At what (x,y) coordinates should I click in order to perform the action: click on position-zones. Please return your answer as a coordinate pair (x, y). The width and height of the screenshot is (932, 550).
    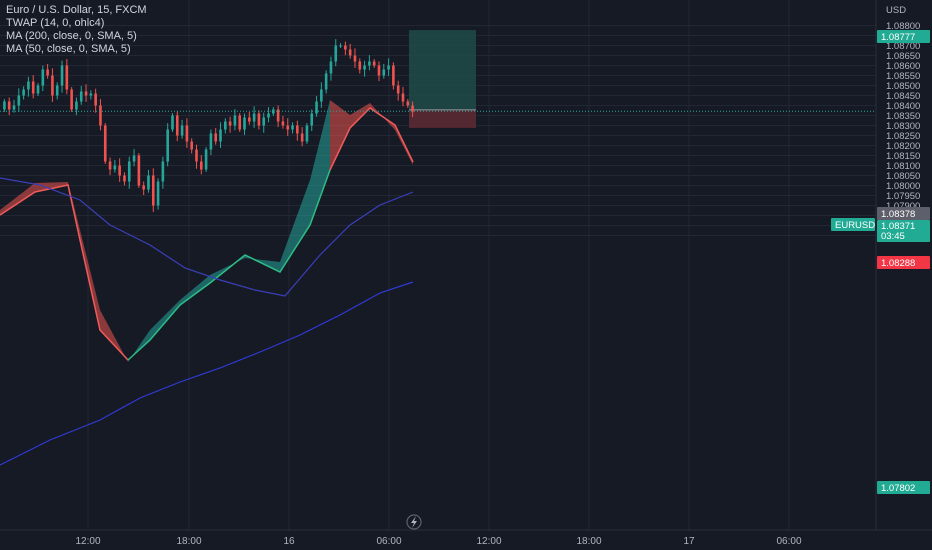
    Looking at the image, I should click on (442, 79).